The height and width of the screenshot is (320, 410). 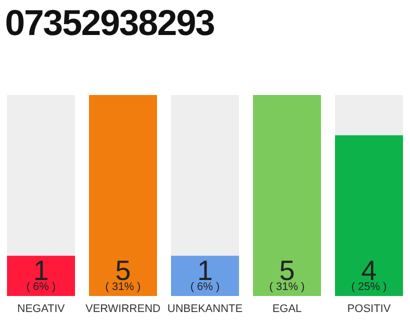 I want to click on chart-title: 07352938293, so click(x=109, y=23).